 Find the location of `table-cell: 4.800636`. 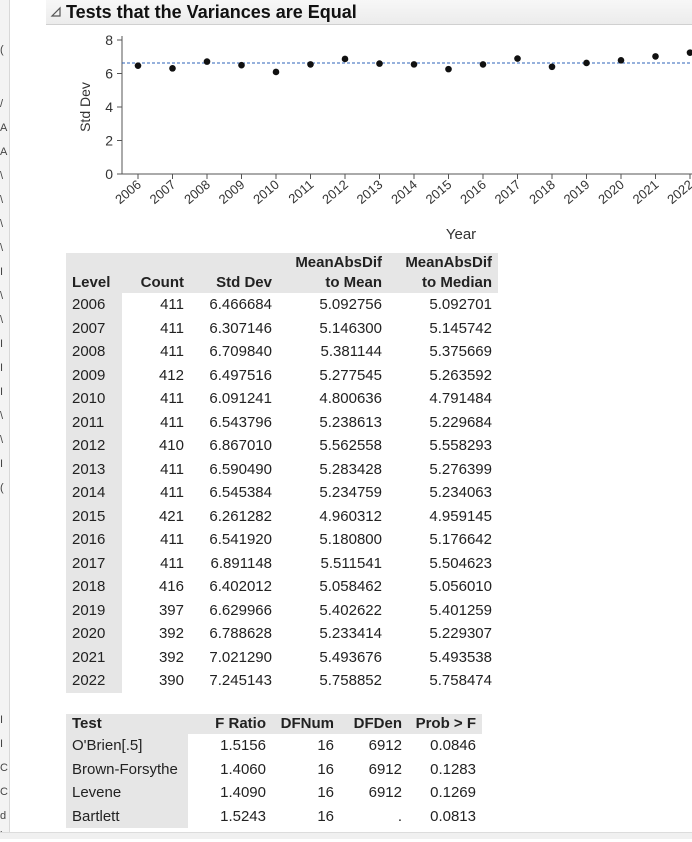

table-cell: 4.800636 is located at coordinates (350, 398).